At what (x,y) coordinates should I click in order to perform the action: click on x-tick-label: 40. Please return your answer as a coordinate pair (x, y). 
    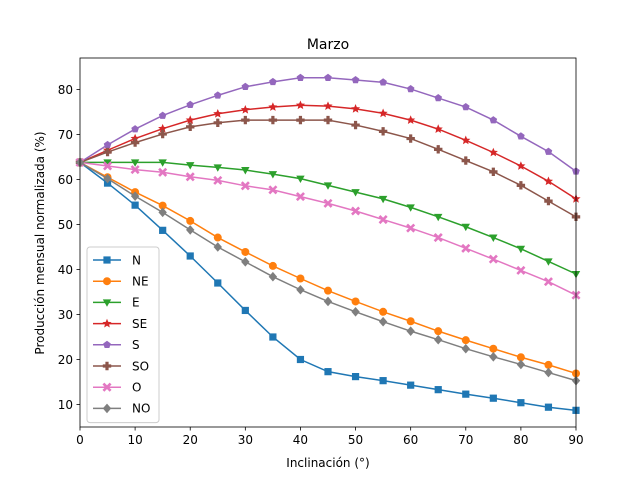
    Looking at the image, I should click on (300, 440).